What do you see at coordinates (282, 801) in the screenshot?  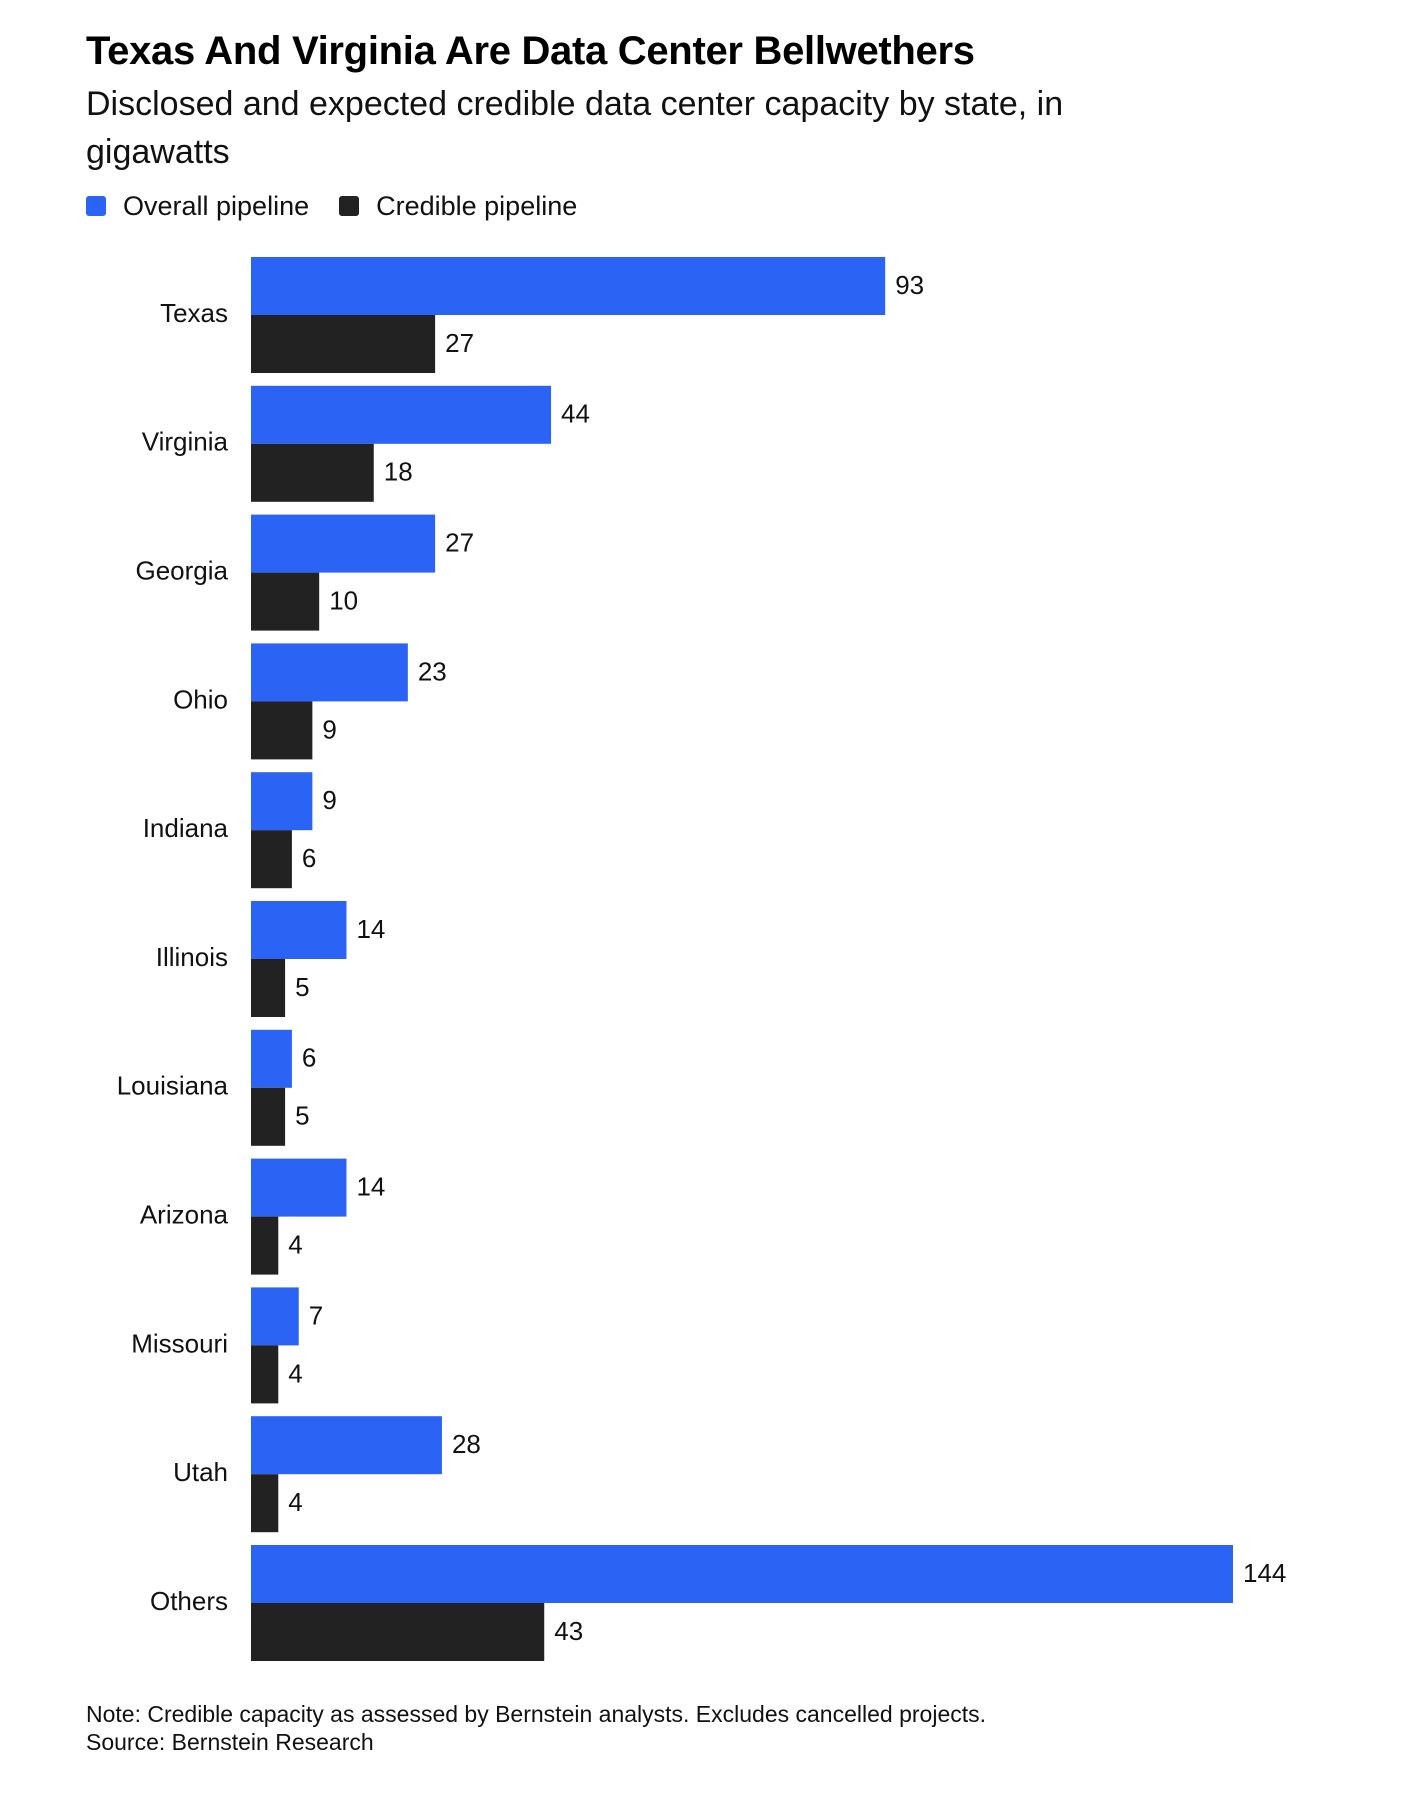 I see `bar-overall-indiana` at bounding box center [282, 801].